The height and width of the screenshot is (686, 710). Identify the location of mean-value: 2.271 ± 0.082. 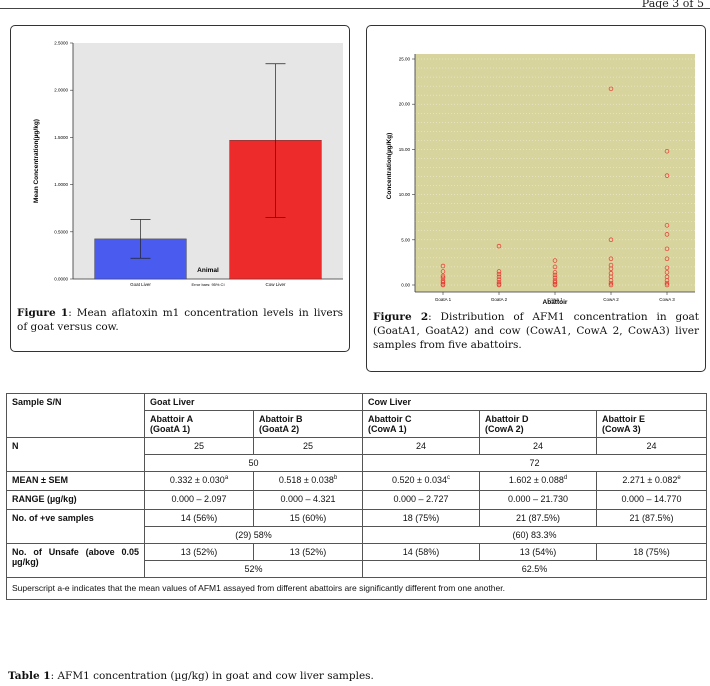
(650, 480).